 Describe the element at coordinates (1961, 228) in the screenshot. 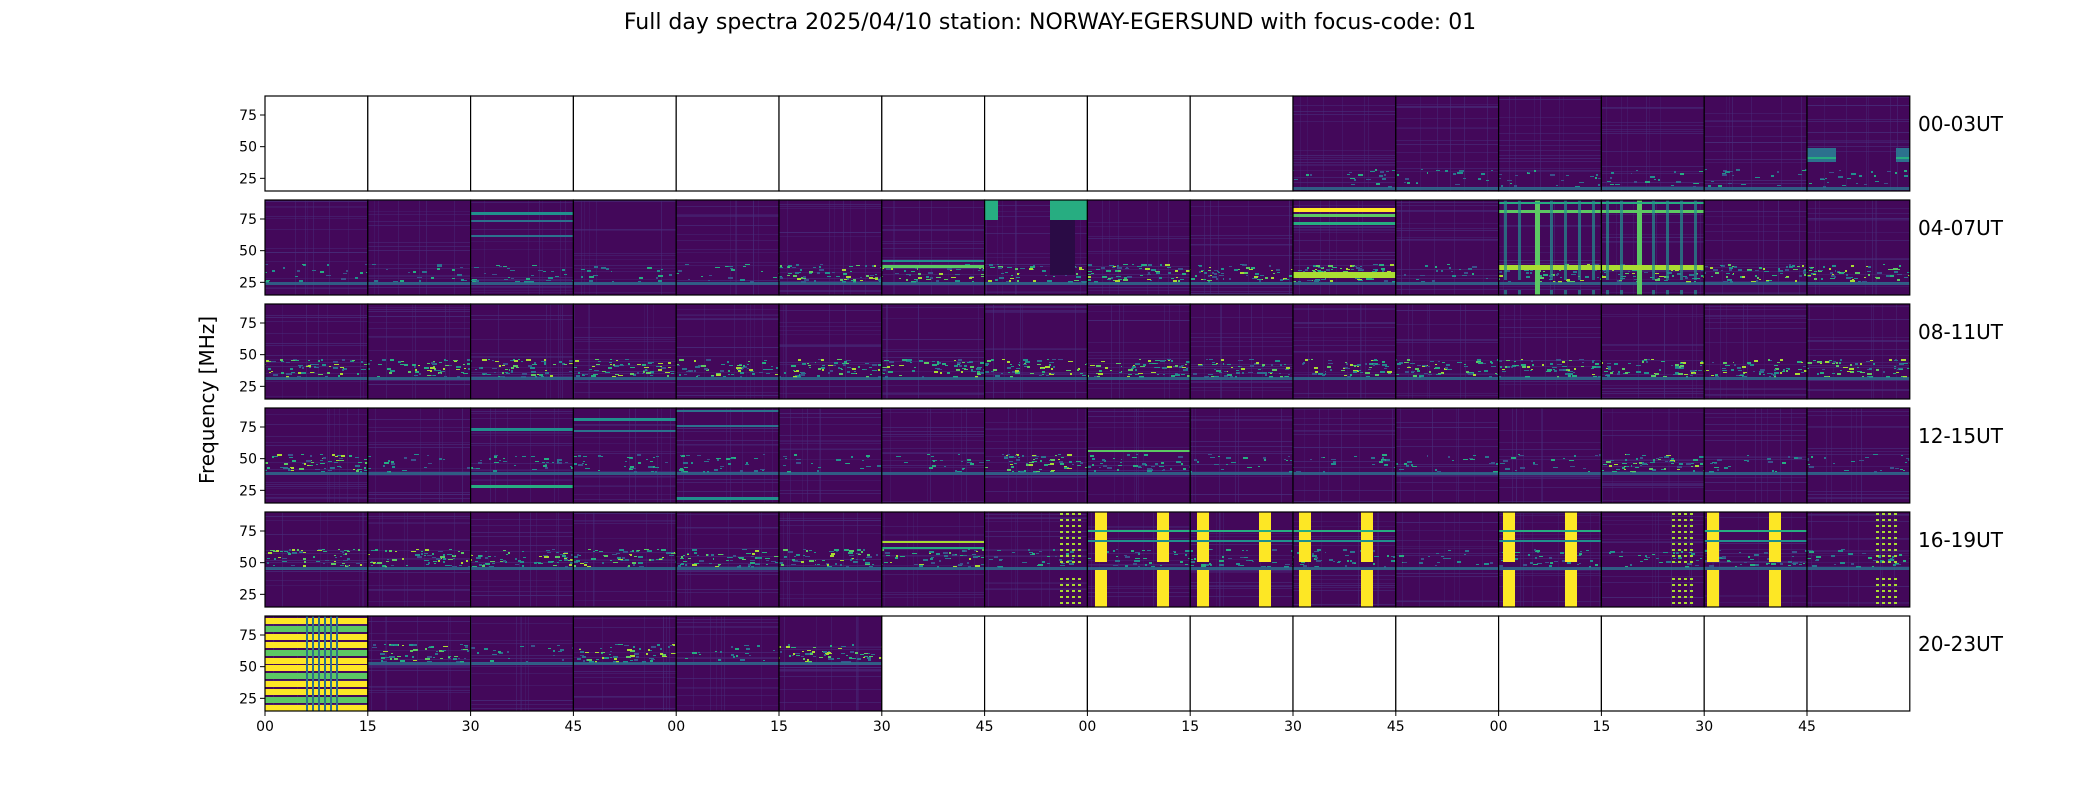

I see `row-time-label: 04-07UT` at that location.